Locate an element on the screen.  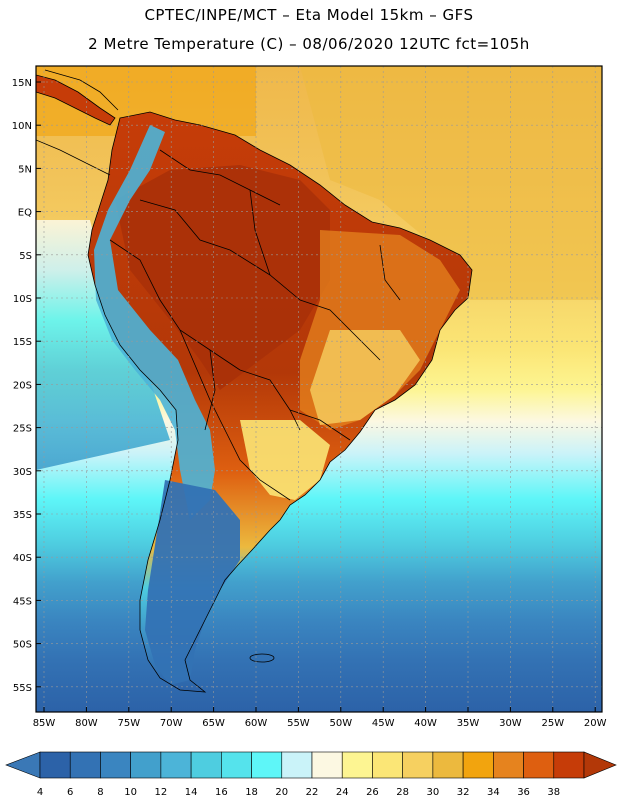
lat-label: 5N is located at coordinates (25, 169).